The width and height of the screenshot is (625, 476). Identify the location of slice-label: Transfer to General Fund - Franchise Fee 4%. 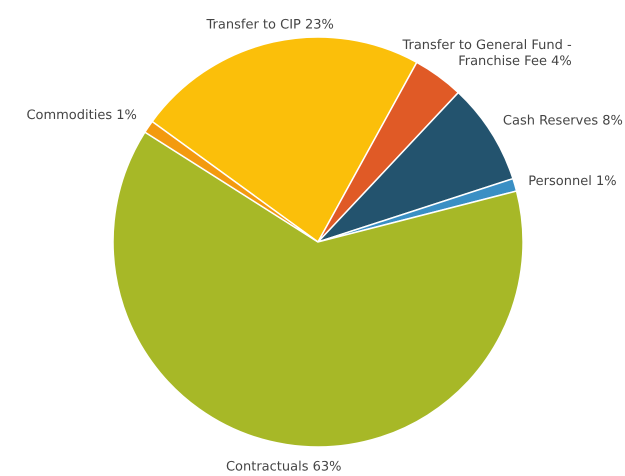
(486, 53).